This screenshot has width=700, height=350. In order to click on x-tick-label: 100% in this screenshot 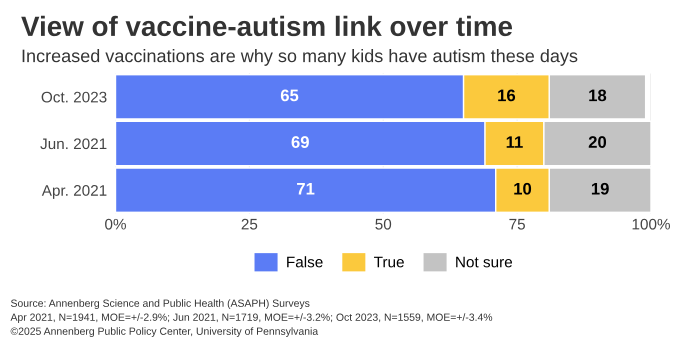, I will do `click(651, 224)`.